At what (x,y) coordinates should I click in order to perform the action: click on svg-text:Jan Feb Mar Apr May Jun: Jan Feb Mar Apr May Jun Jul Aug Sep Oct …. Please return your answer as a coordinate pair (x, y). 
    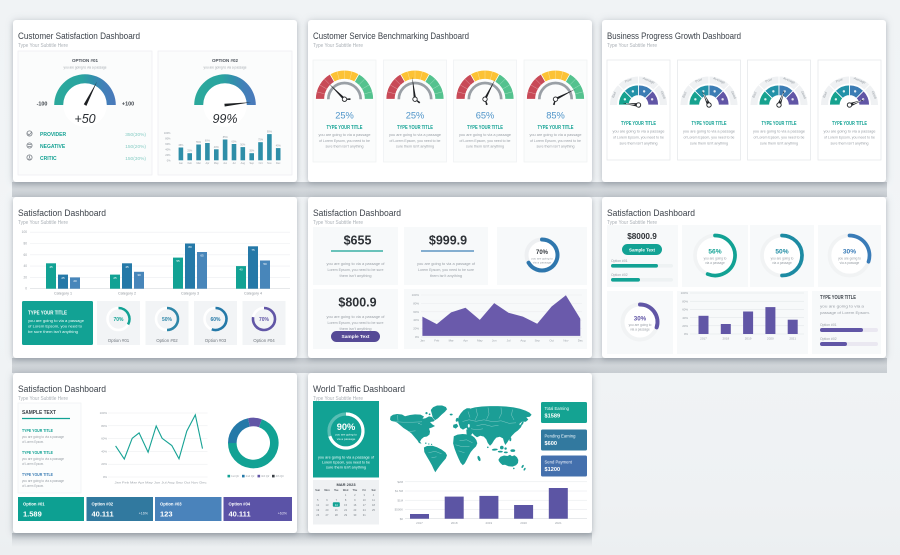
    Looking at the image, I should click on (161, 483).